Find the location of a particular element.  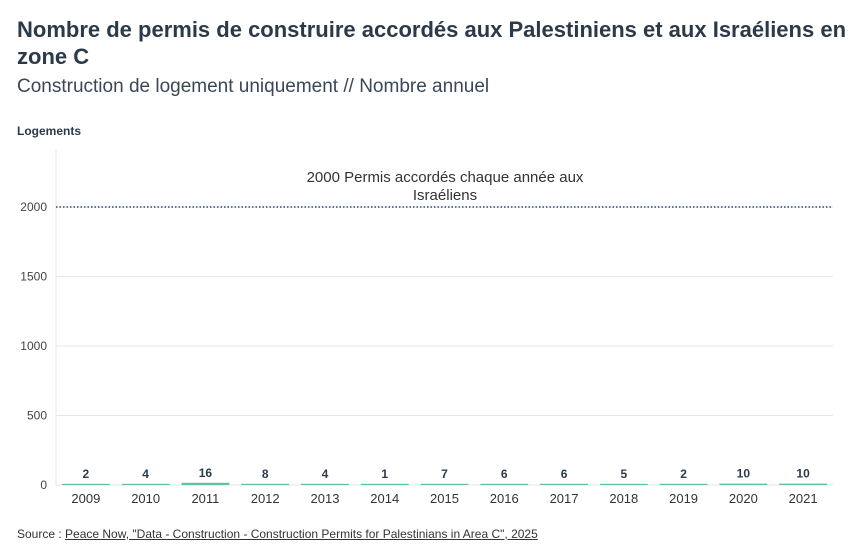

y-tick-label: 0 is located at coordinates (43, 485).